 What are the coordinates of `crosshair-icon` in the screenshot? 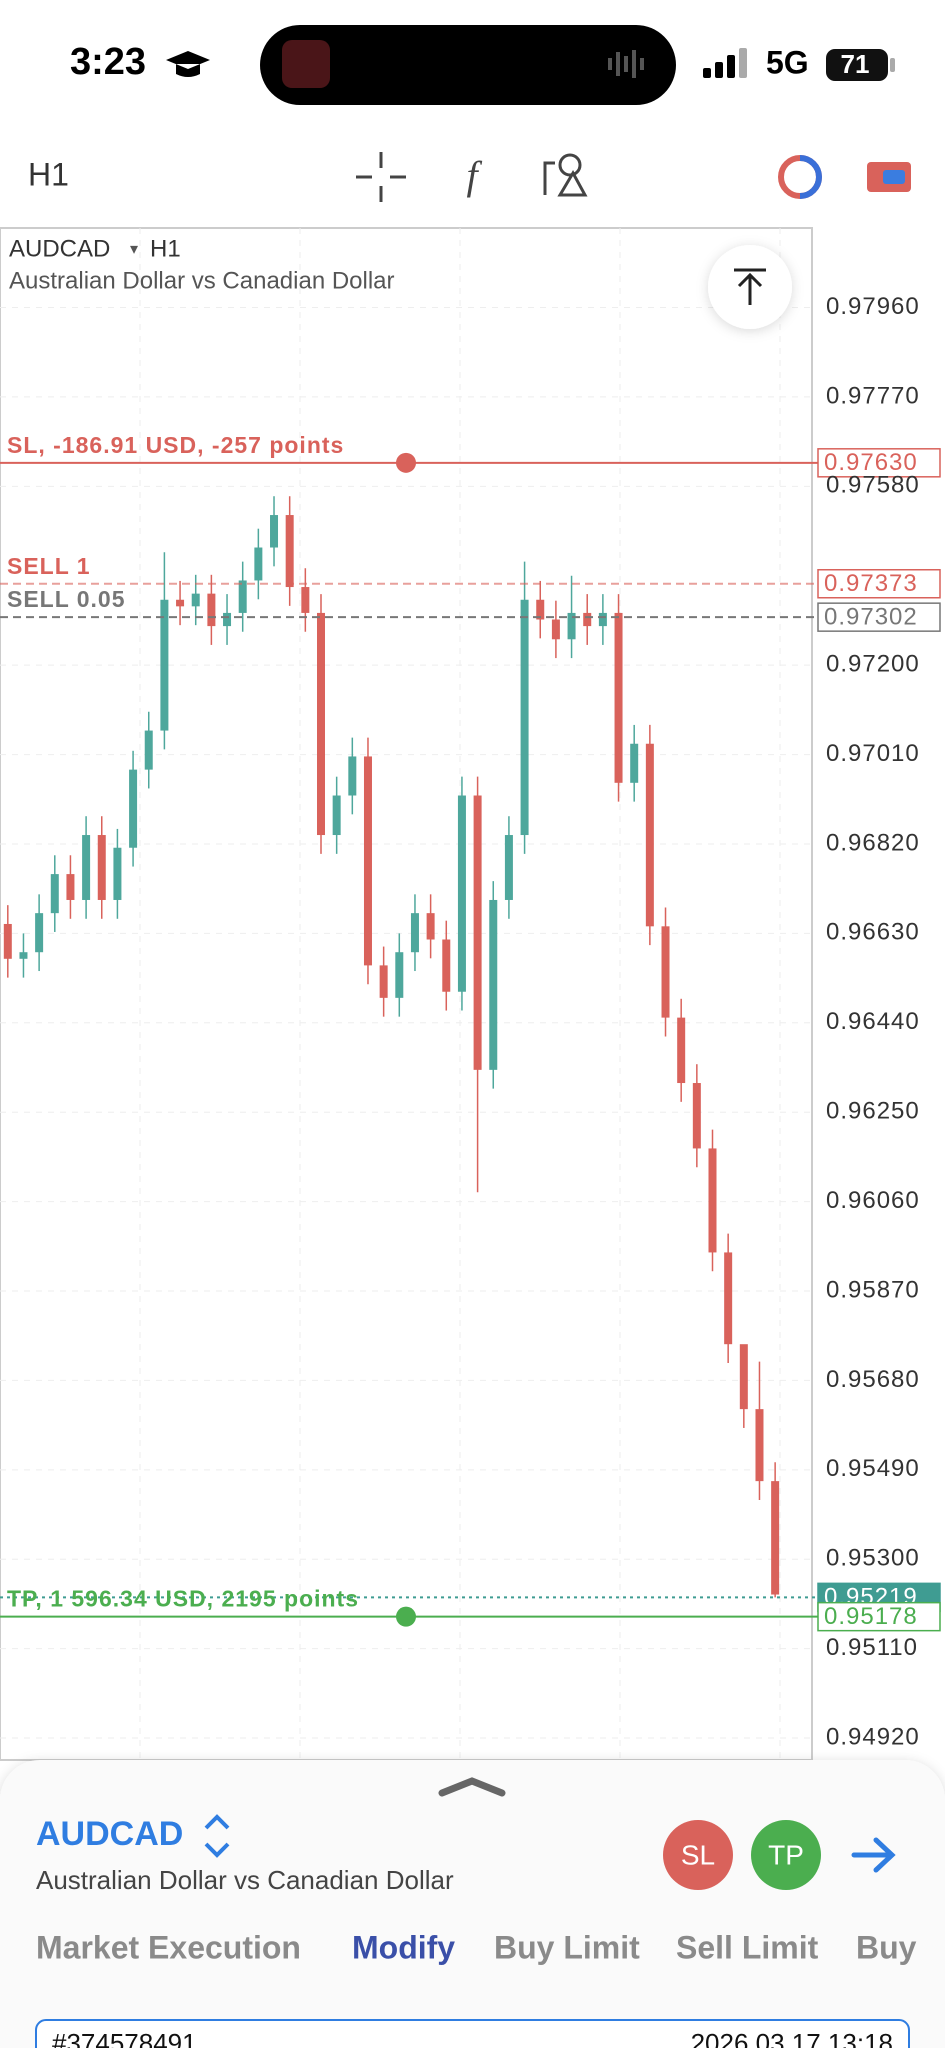 It's located at (381, 177).